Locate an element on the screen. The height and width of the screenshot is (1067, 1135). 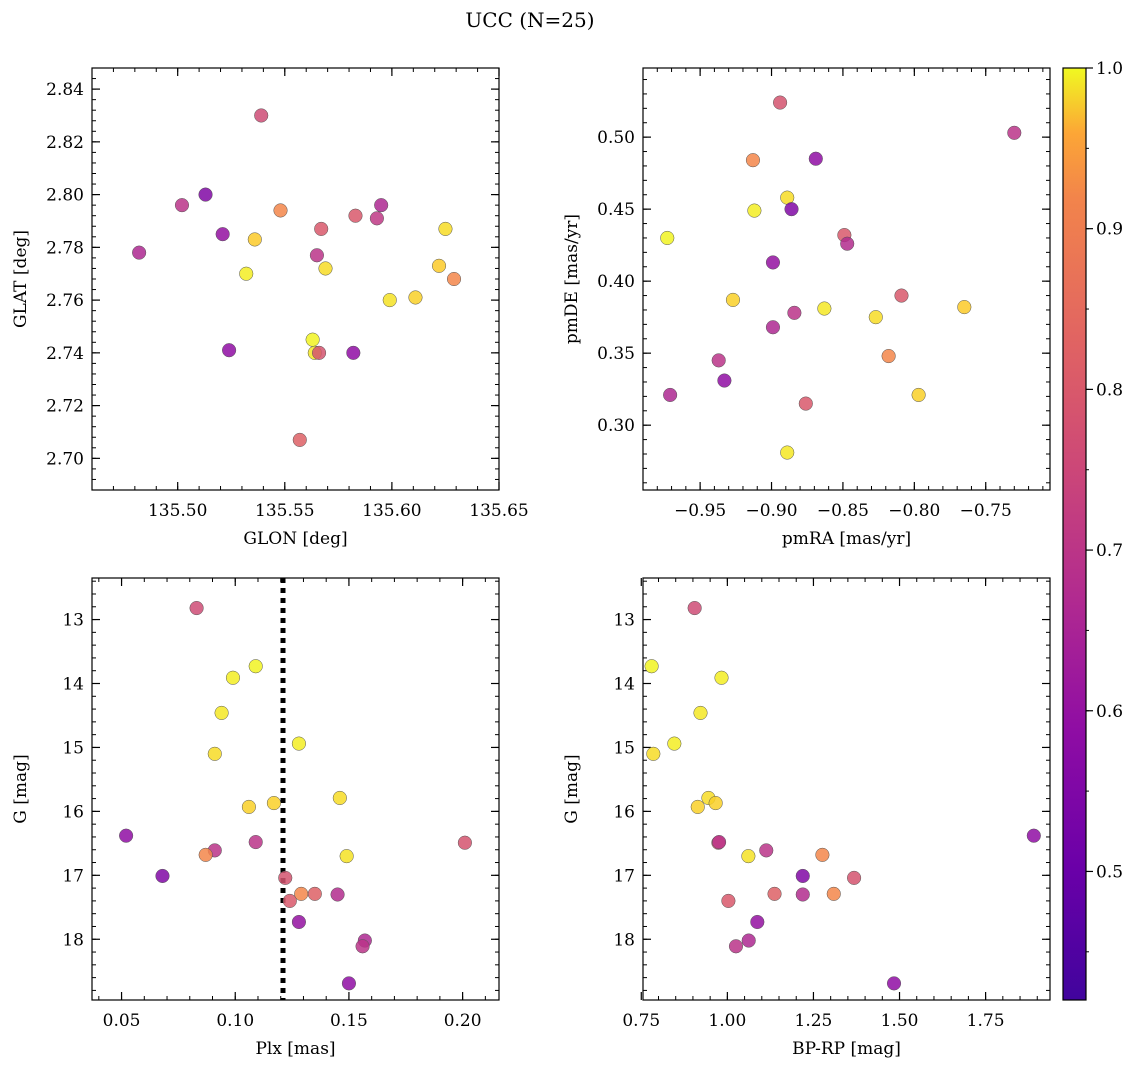
x-tick-label: −0.95 is located at coordinates (700, 511).